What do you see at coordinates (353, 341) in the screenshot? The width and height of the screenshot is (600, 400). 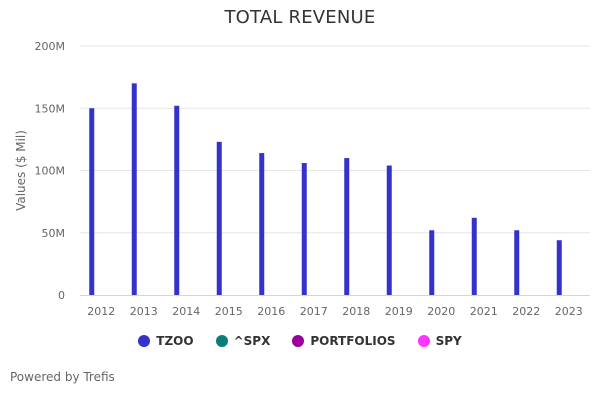 I see `legend-label: PORTFOLIOS` at bounding box center [353, 341].